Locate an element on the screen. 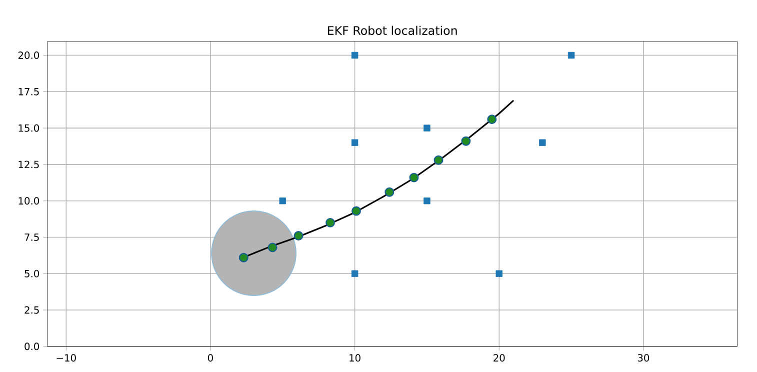 The width and height of the screenshot is (757, 372). y-tick-label: 15.0 is located at coordinates (29, 128).